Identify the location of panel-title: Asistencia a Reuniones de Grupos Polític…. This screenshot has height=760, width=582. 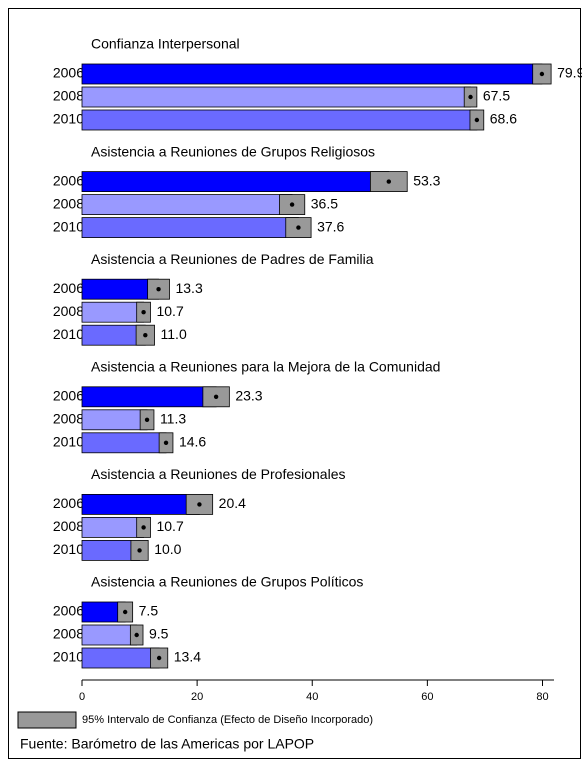
(227, 582).